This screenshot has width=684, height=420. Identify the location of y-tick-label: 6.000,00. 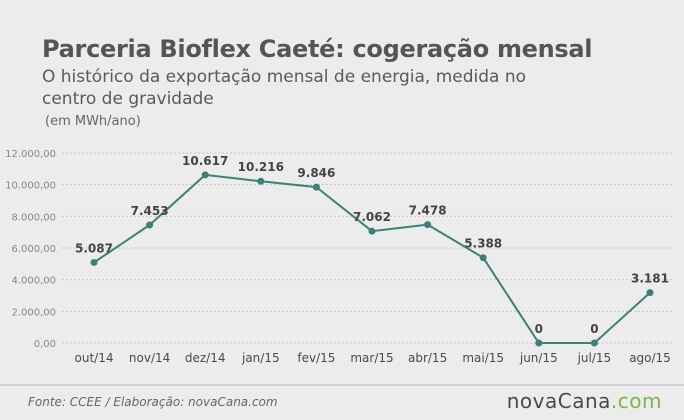
(33, 249).